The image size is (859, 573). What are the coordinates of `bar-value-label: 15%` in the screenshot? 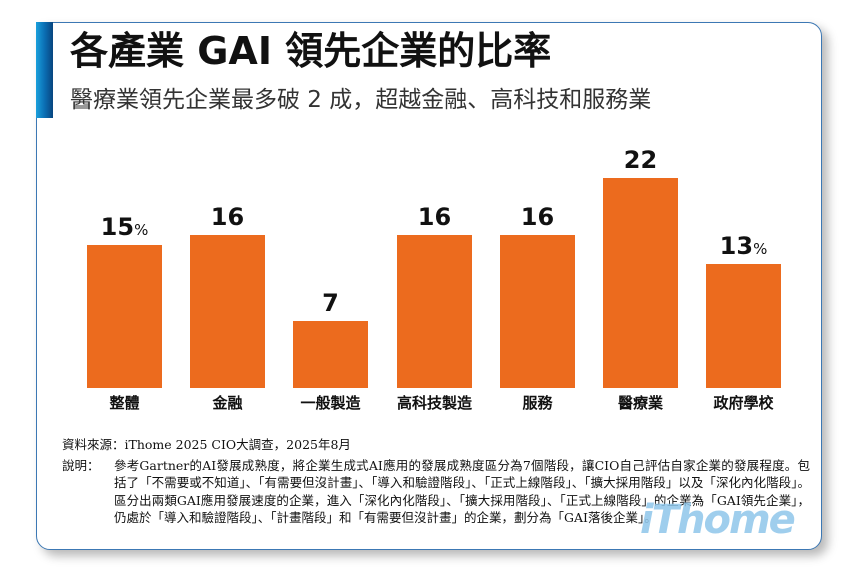 It's located at (124, 227).